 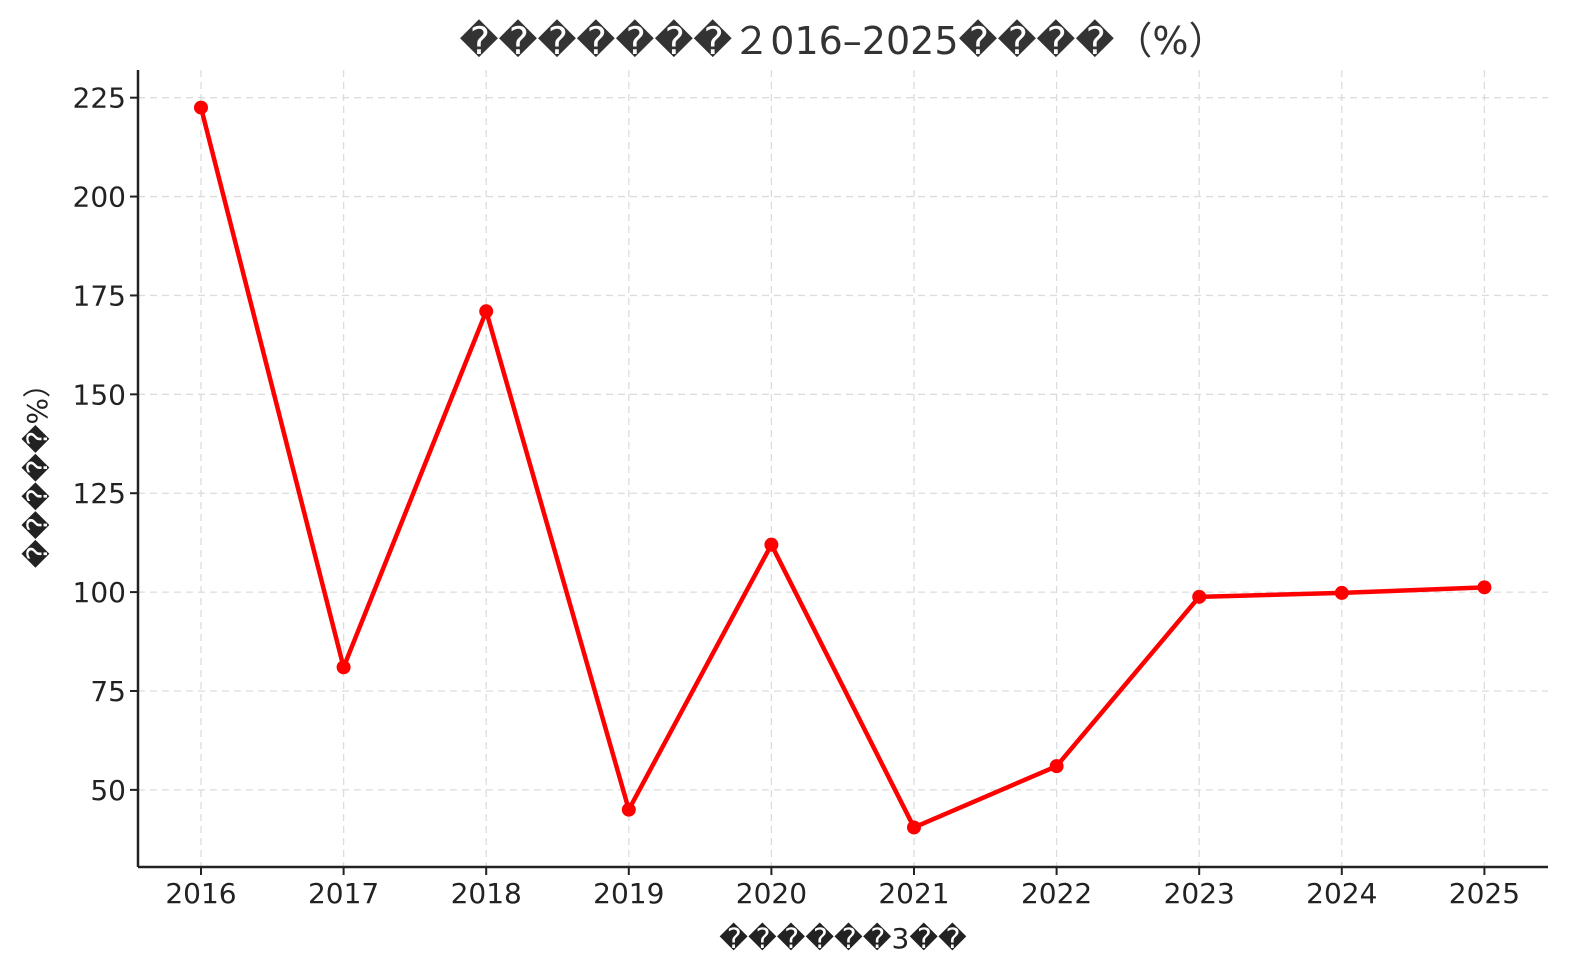 I want to click on y-axis-label: �����%）, so click(x=37, y=469).